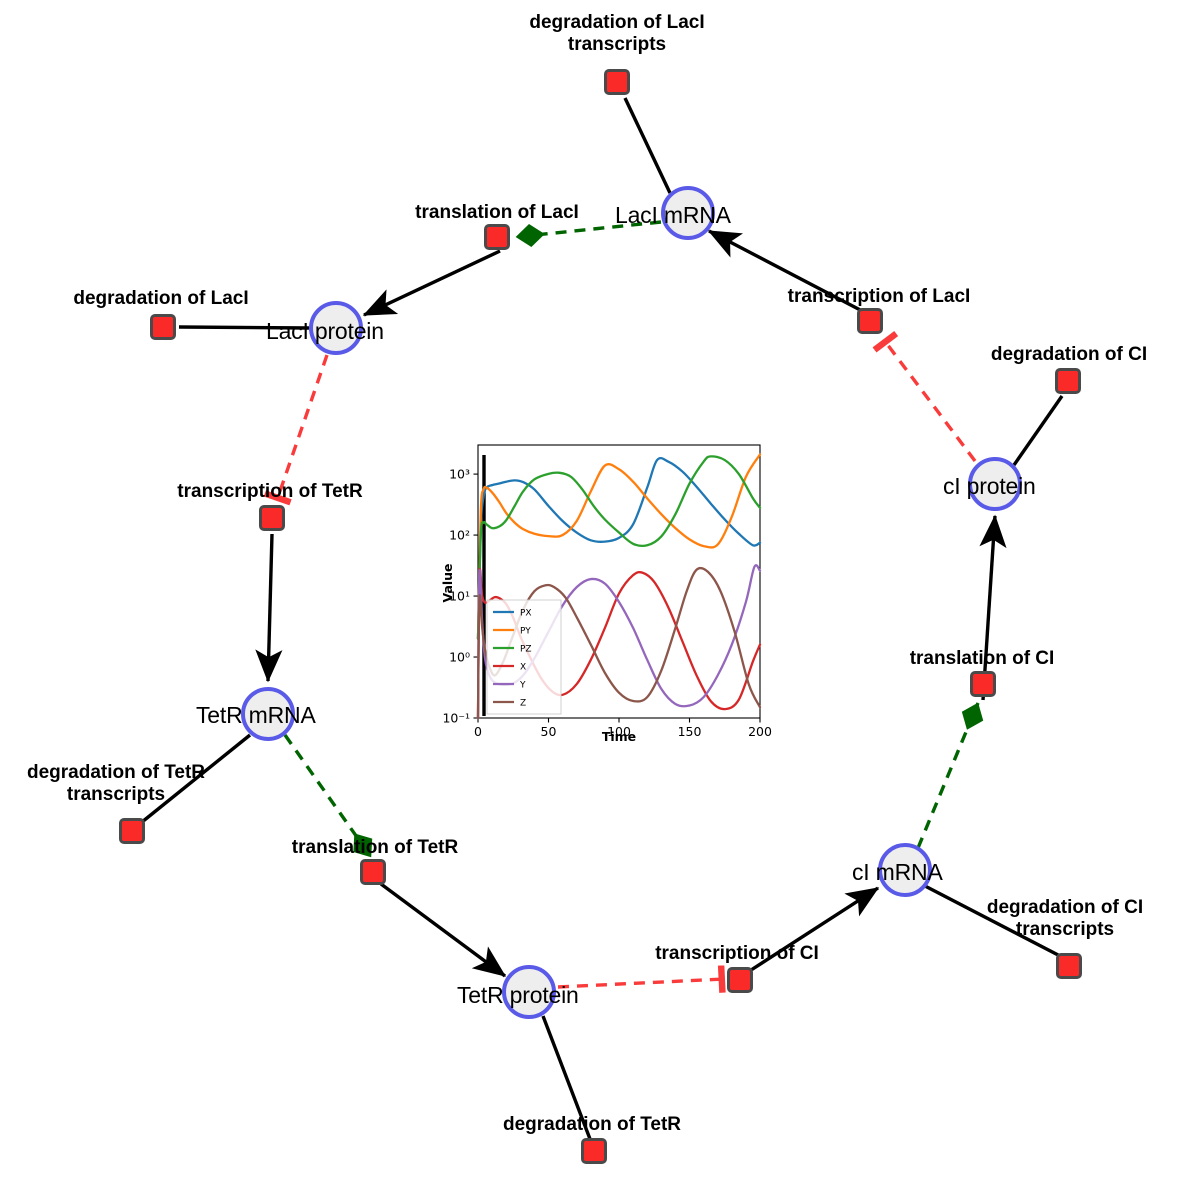  Describe the element at coordinates (592, 1124) in the screenshot. I see `reaction-label-degradation-of-tetr: degradation of TetR` at that location.